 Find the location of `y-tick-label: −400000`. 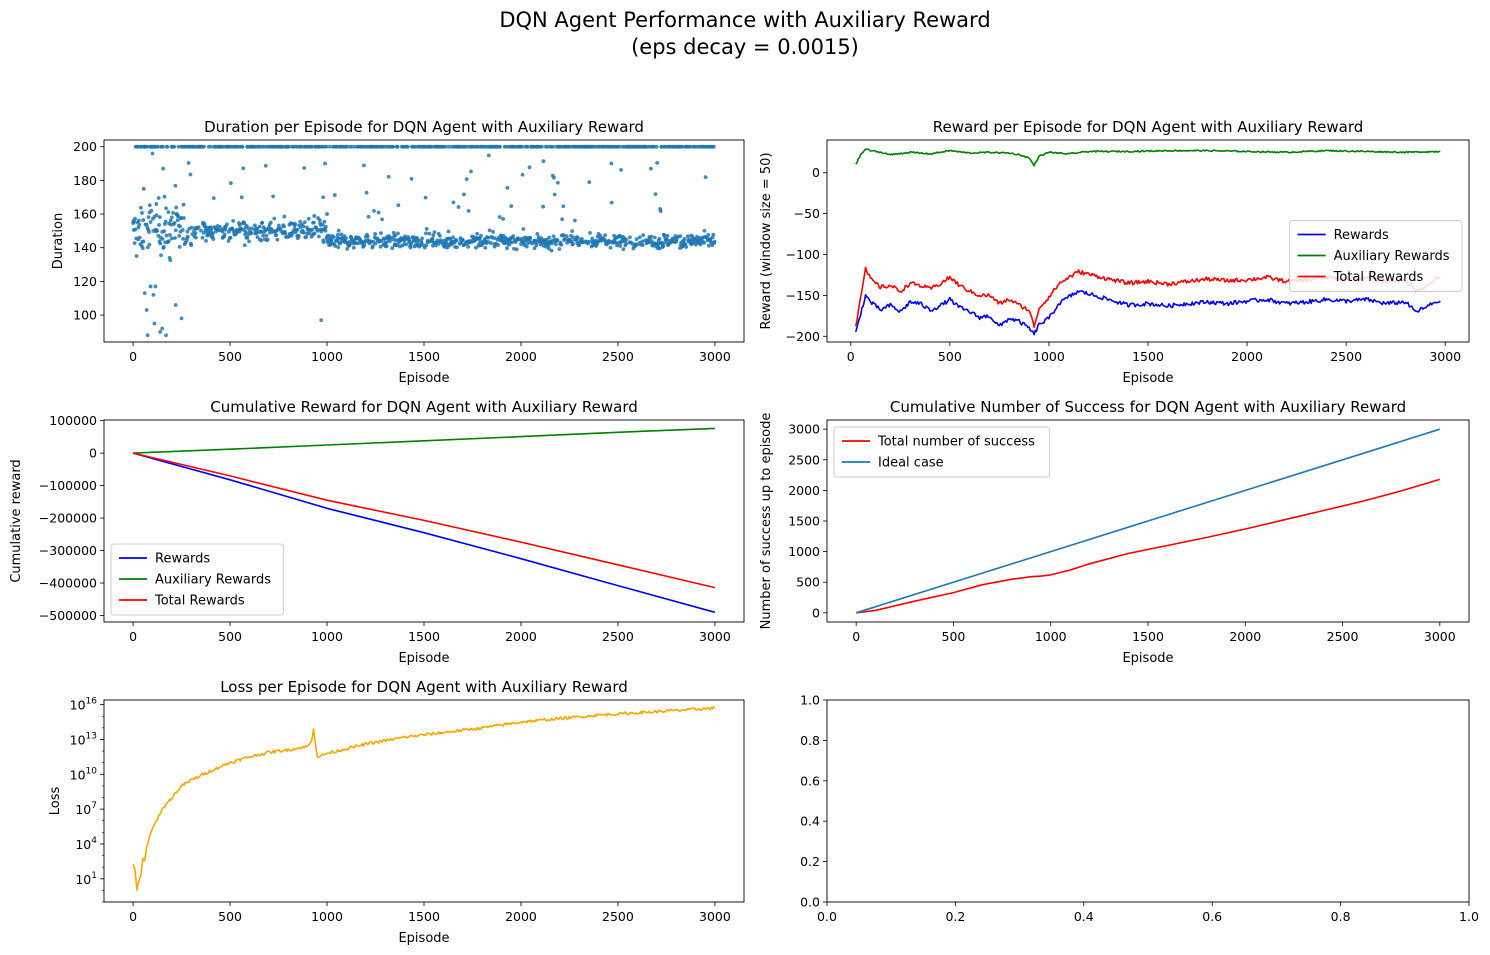

y-tick-label: −400000 is located at coordinates (68, 583).